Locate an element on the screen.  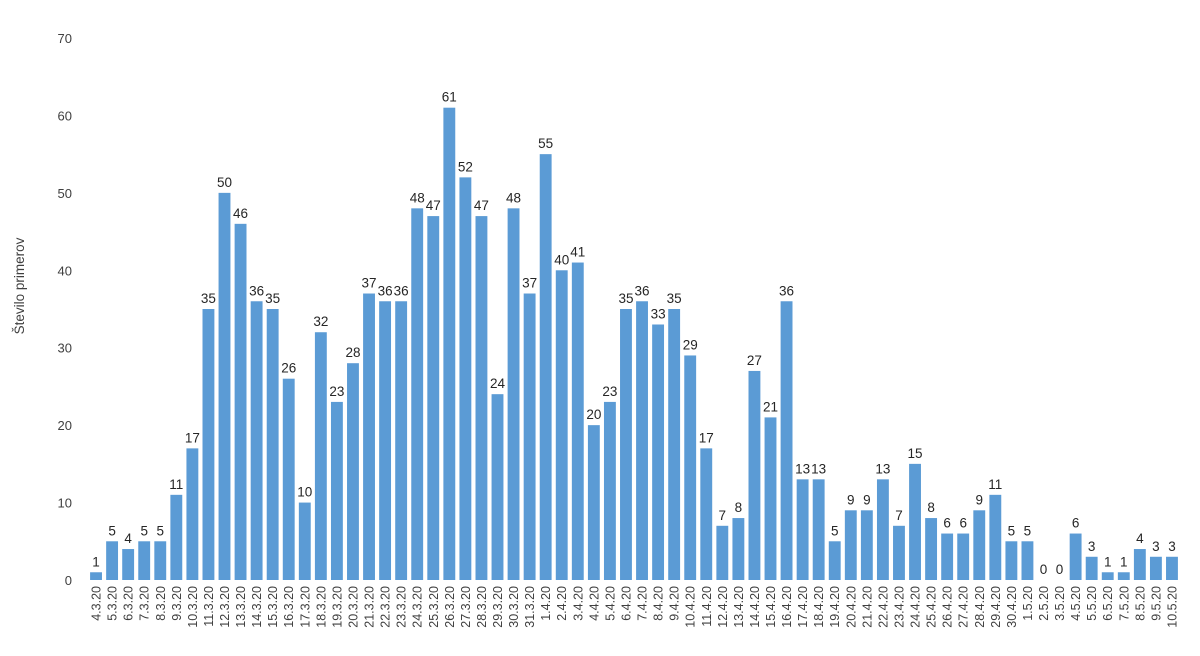
data-label: 7 is located at coordinates (723, 515).